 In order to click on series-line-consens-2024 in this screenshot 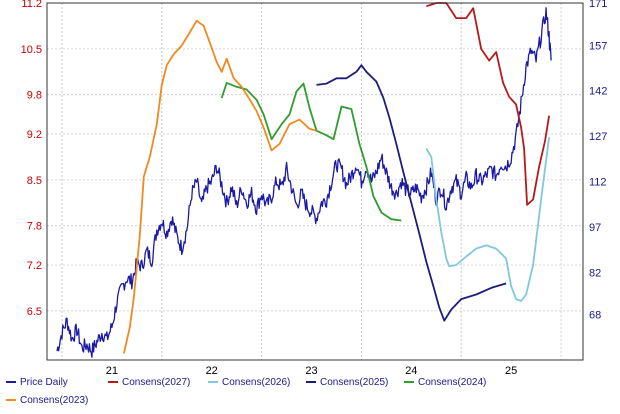, I will do `click(311, 152)`.